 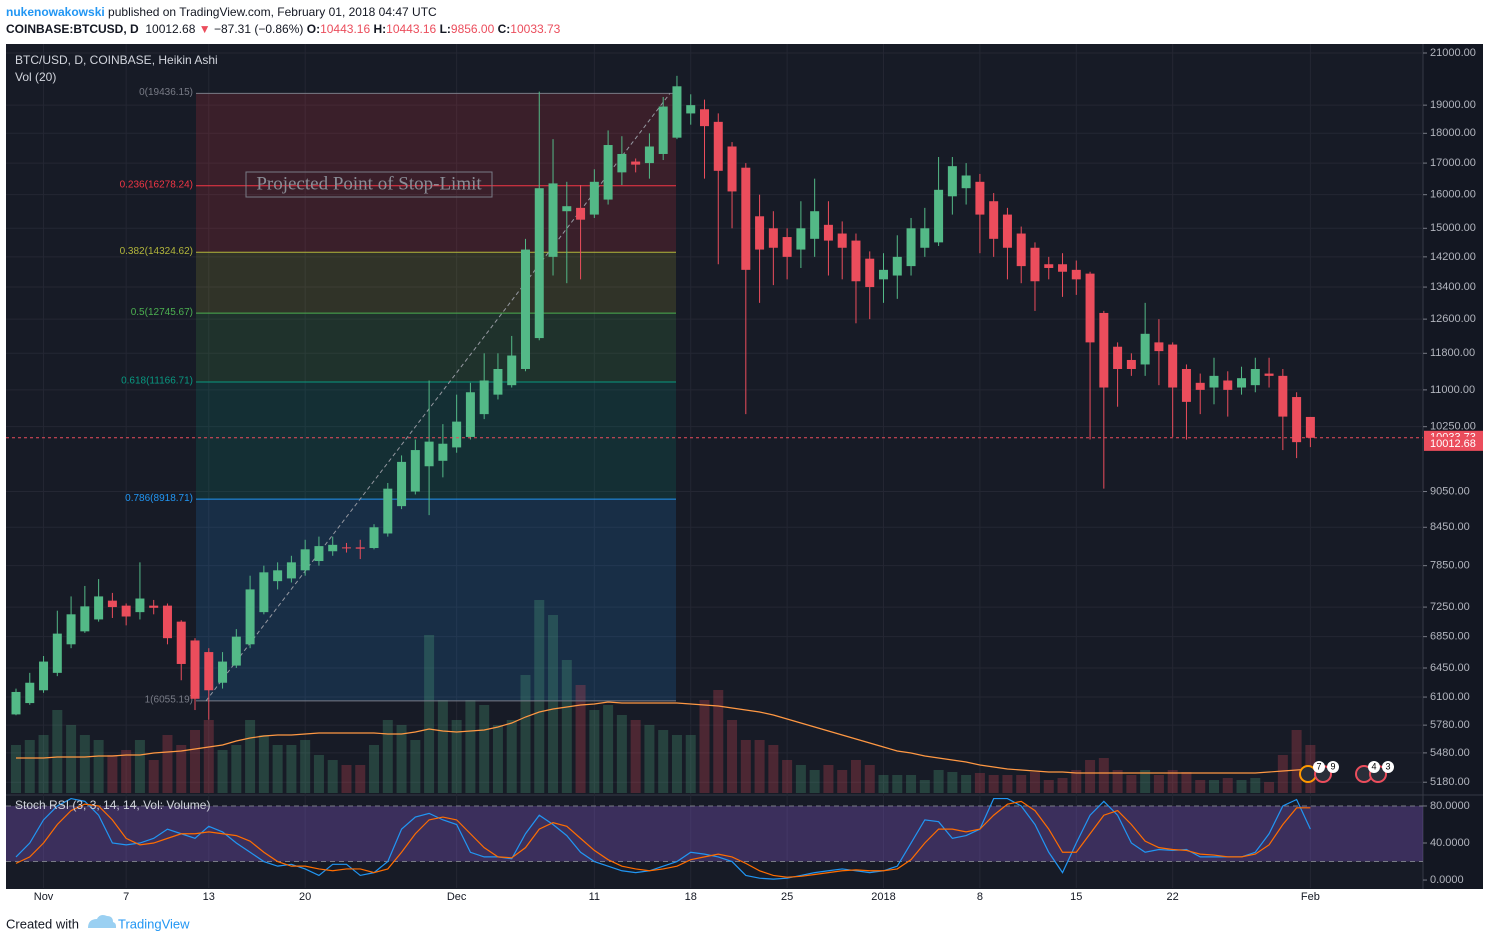 What do you see at coordinates (1450, 527) in the screenshot?
I see `y-tick-label: 8450.00` at bounding box center [1450, 527].